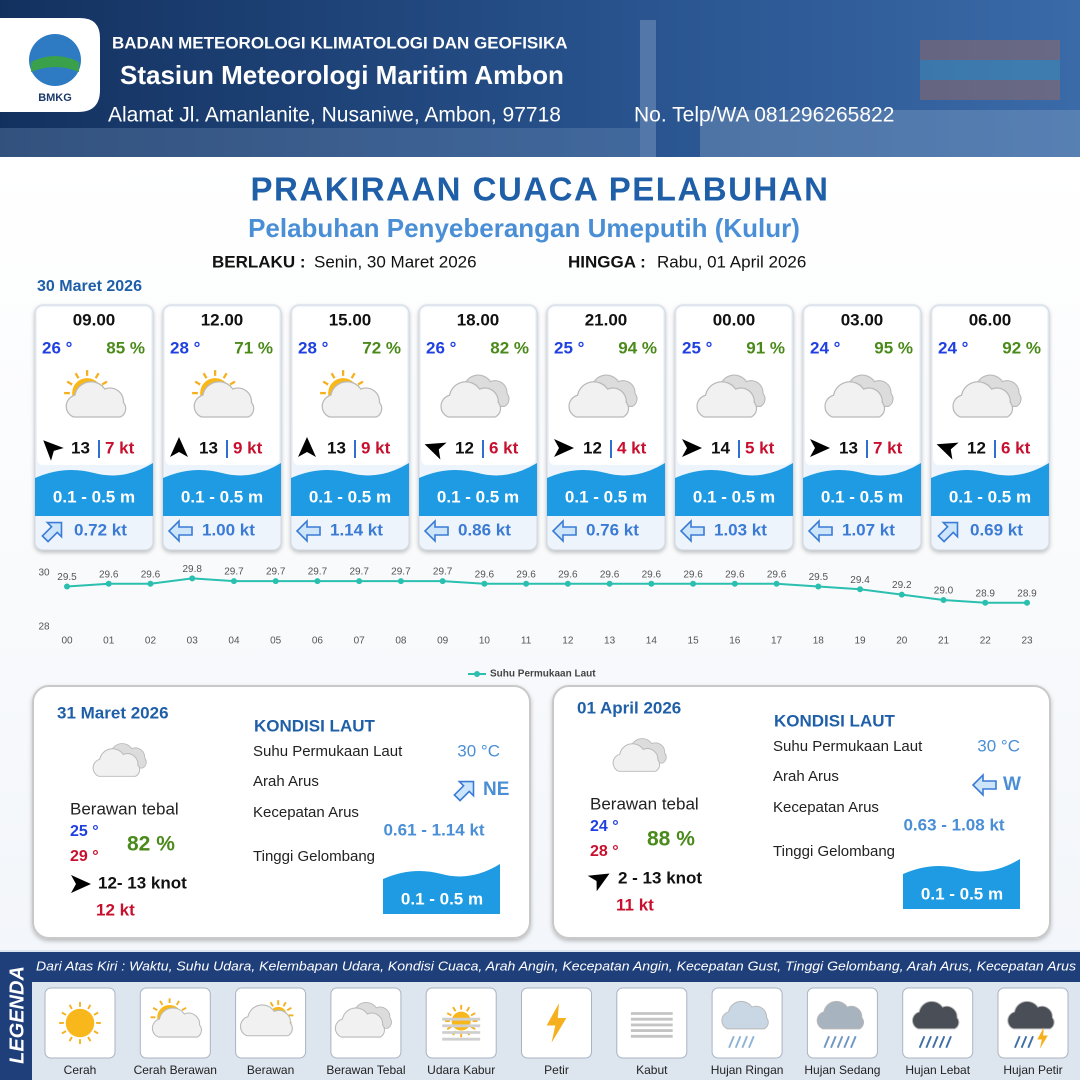 This screenshot has width=1080, height=1080. Describe the element at coordinates (80, 447) in the screenshot. I see `wind-speed: 13` at that location.